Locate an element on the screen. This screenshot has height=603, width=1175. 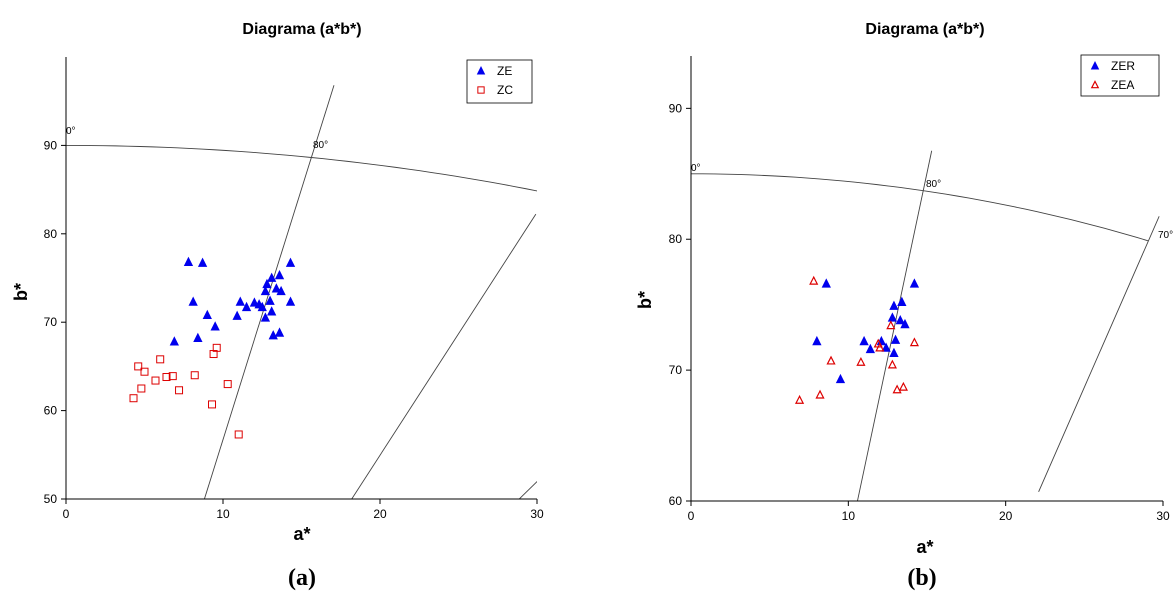
chart-b-x-tick-label: 30 is located at coordinates (1163, 516).